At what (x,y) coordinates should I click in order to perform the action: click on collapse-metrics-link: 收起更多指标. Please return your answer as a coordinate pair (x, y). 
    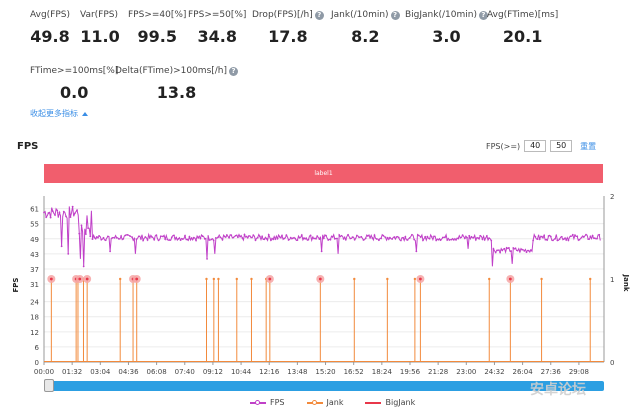
    Looking at the image, I should click on (59, 113).